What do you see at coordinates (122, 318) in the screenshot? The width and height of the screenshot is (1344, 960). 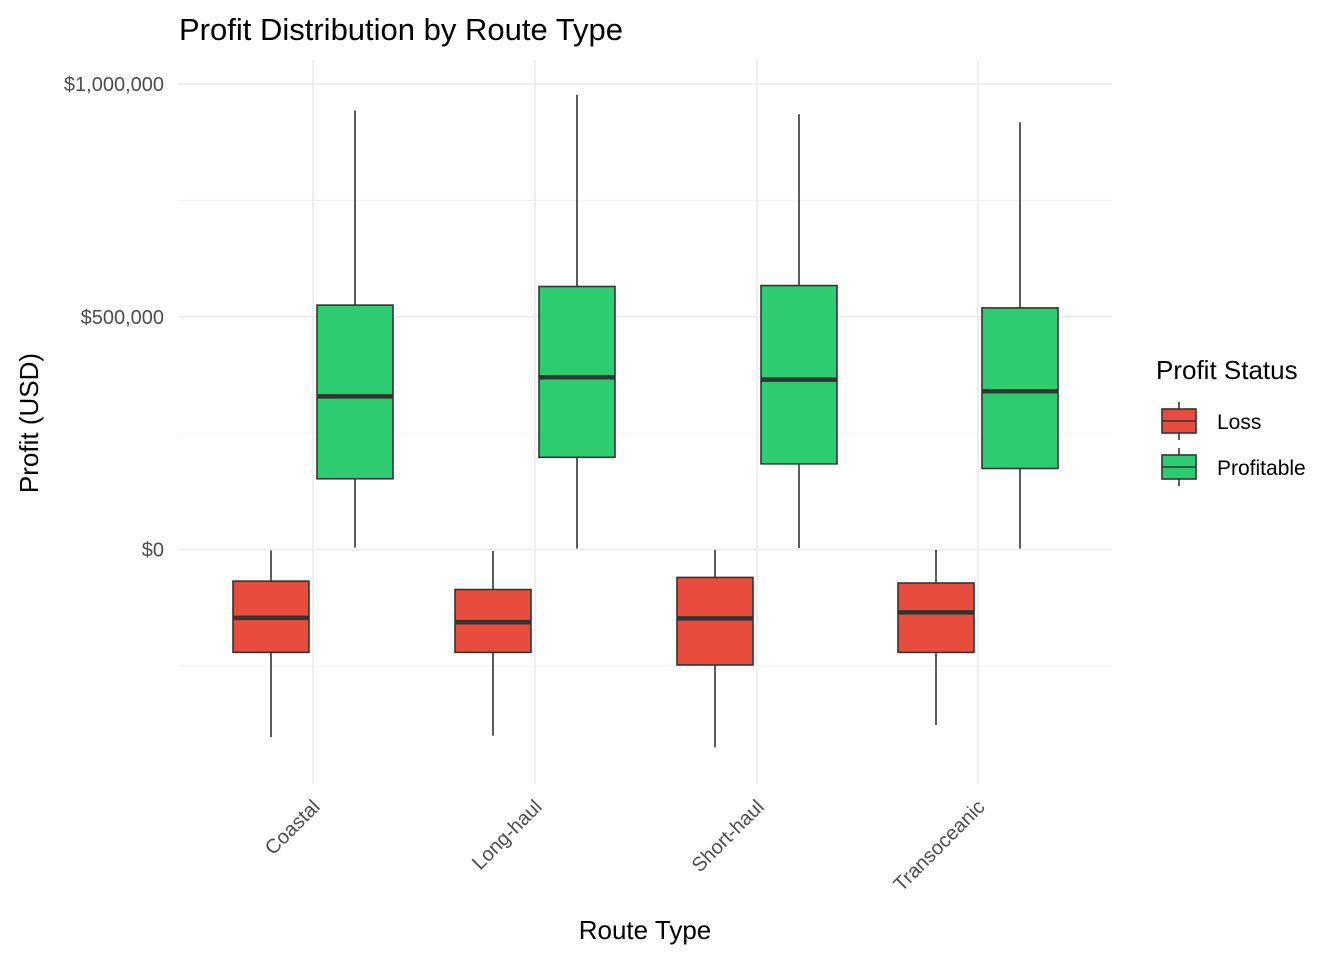 I see `y-tick-label: $500,000` at bounding box center [122, 318].